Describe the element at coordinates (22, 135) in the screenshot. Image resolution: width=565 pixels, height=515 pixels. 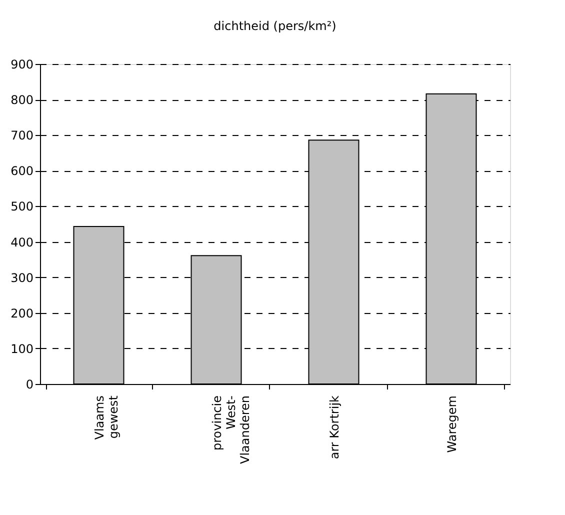
I see `y-tick-label: 700` at that location.